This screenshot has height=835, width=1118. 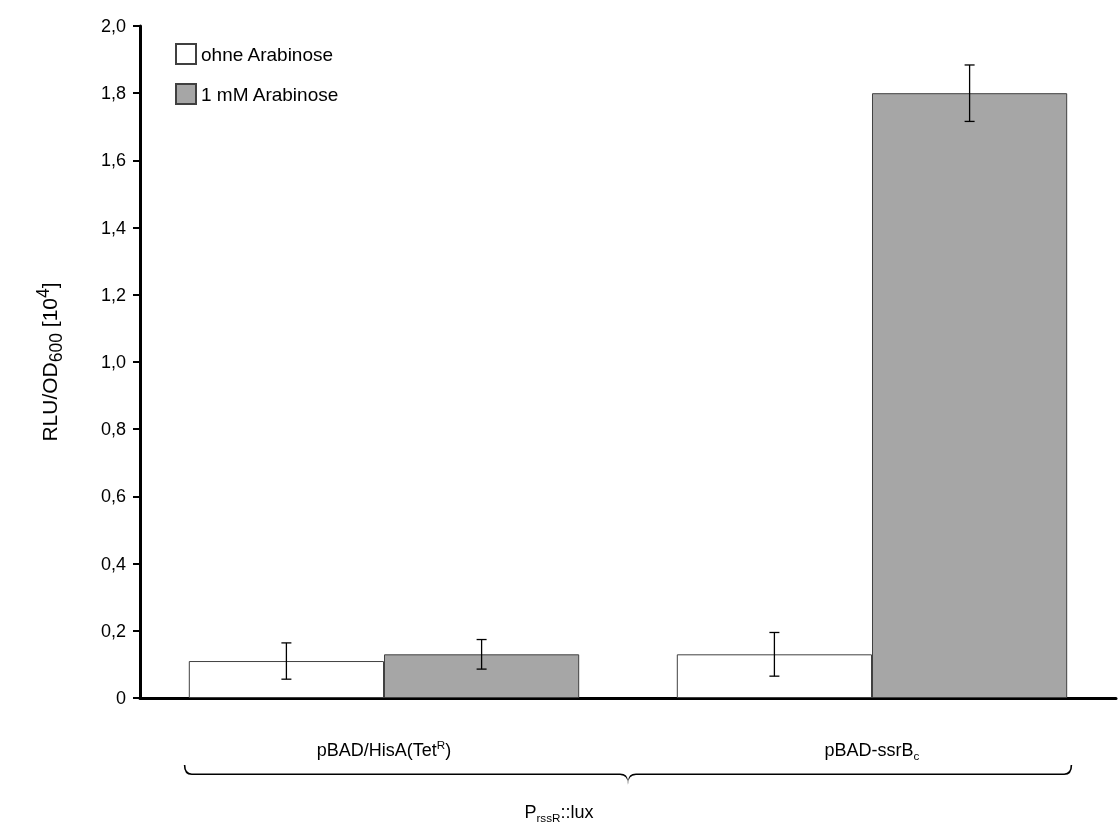 What do you see at coordinates (113, 630) in the screenshot?
I see `y-tick-label: 0,2` at bounding box center [113, 630].